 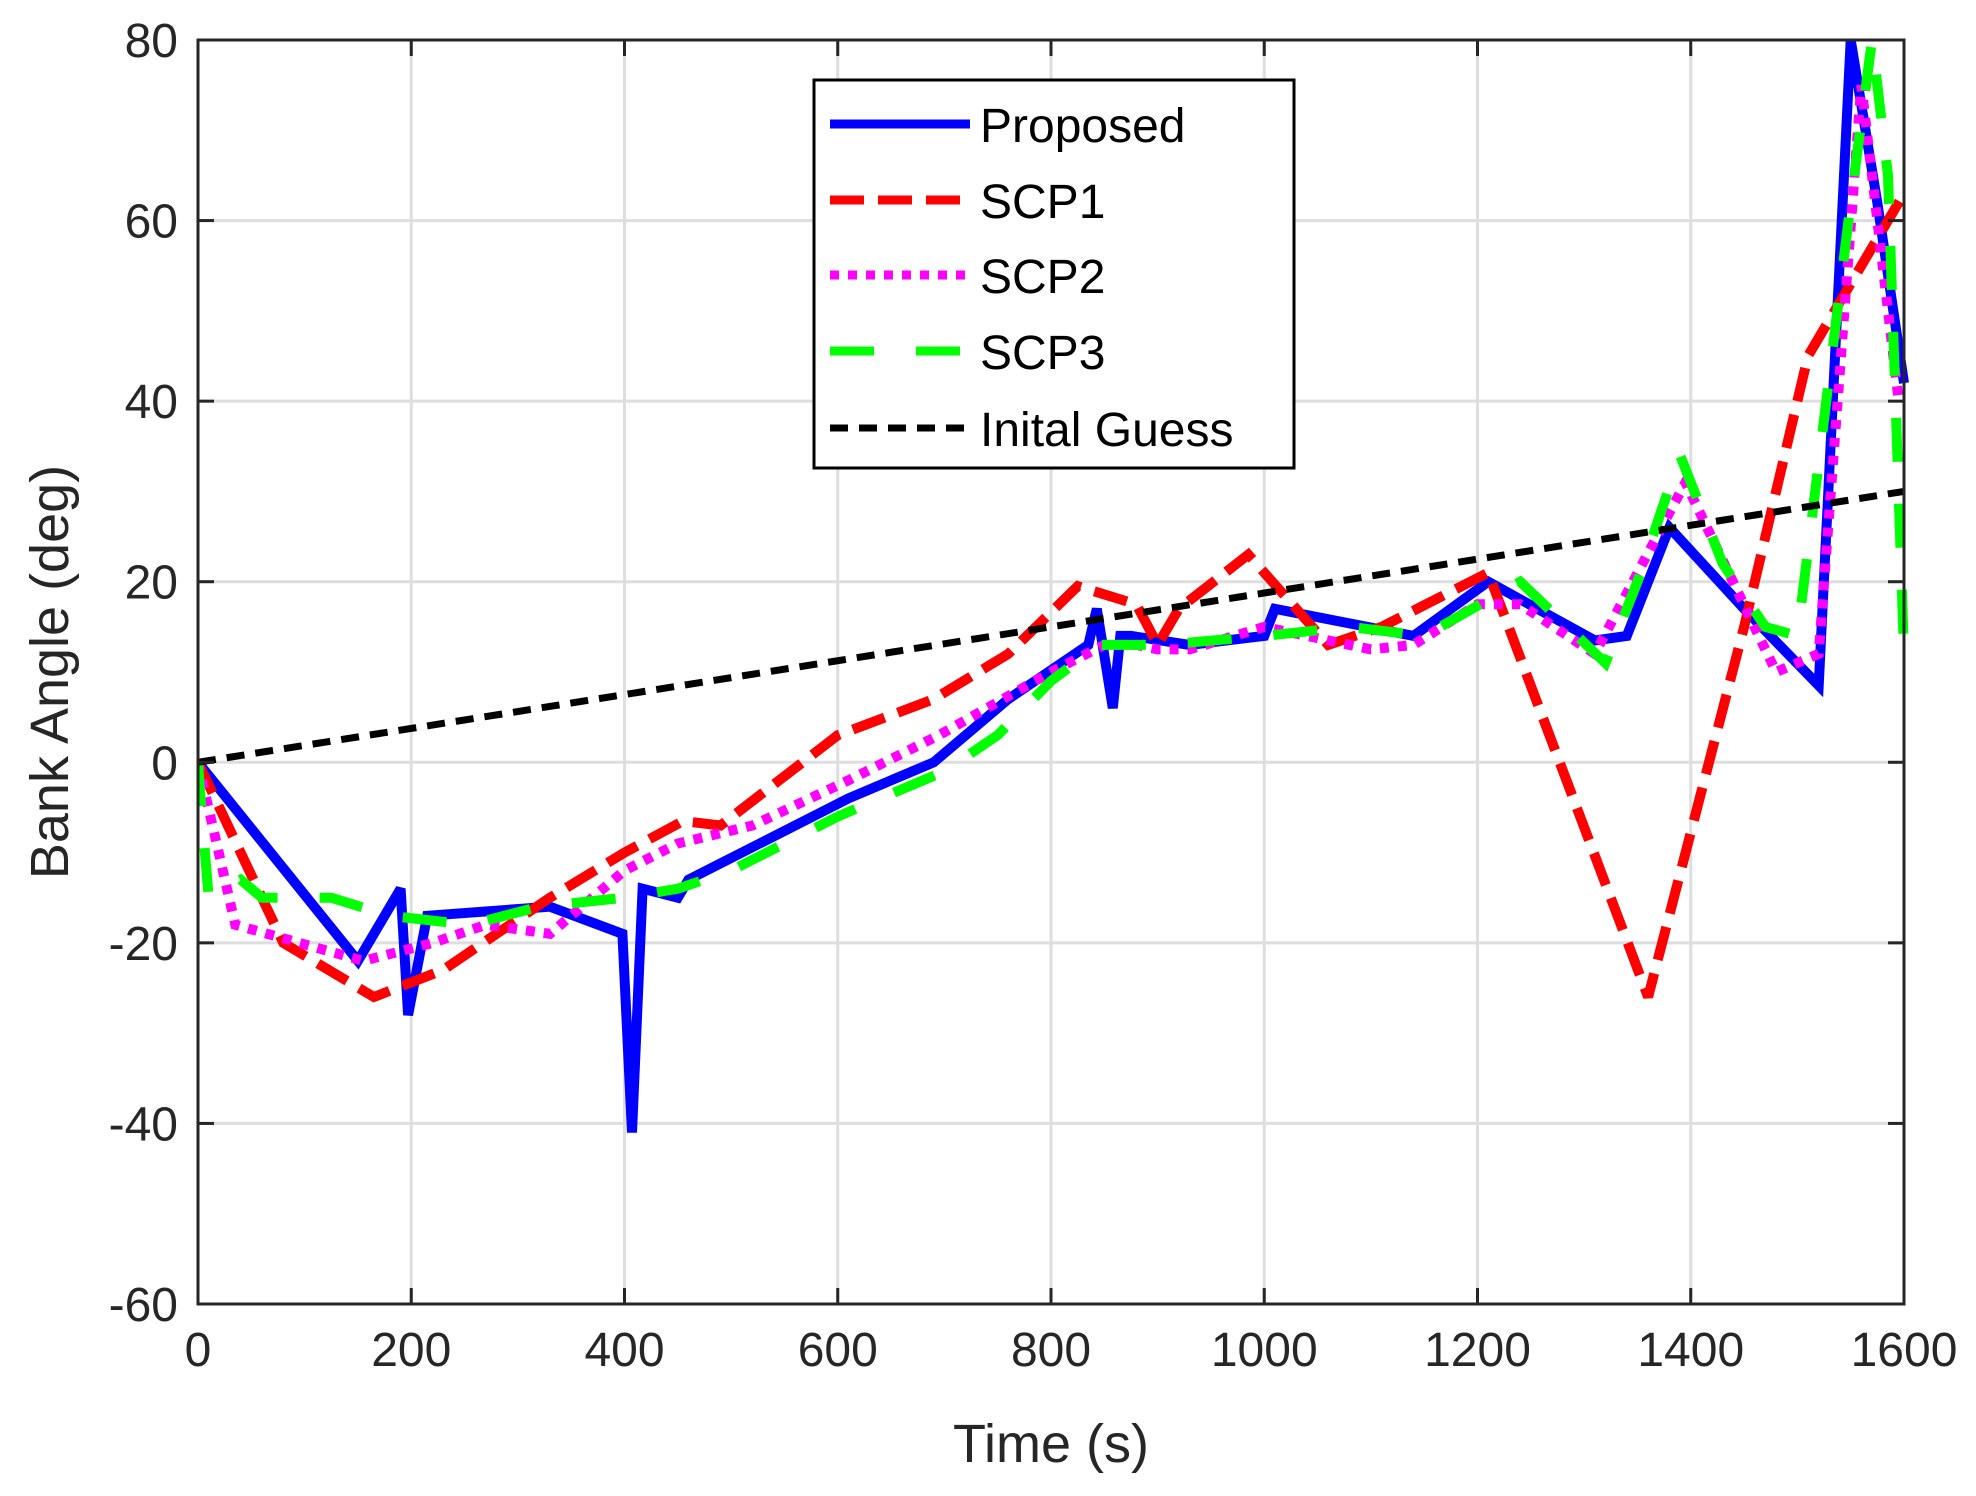 What do you see at coordinates (1082, 126) in the screenshot?
I see `legend-label-proposed: Proposed` at bounding box center [1082, 126].